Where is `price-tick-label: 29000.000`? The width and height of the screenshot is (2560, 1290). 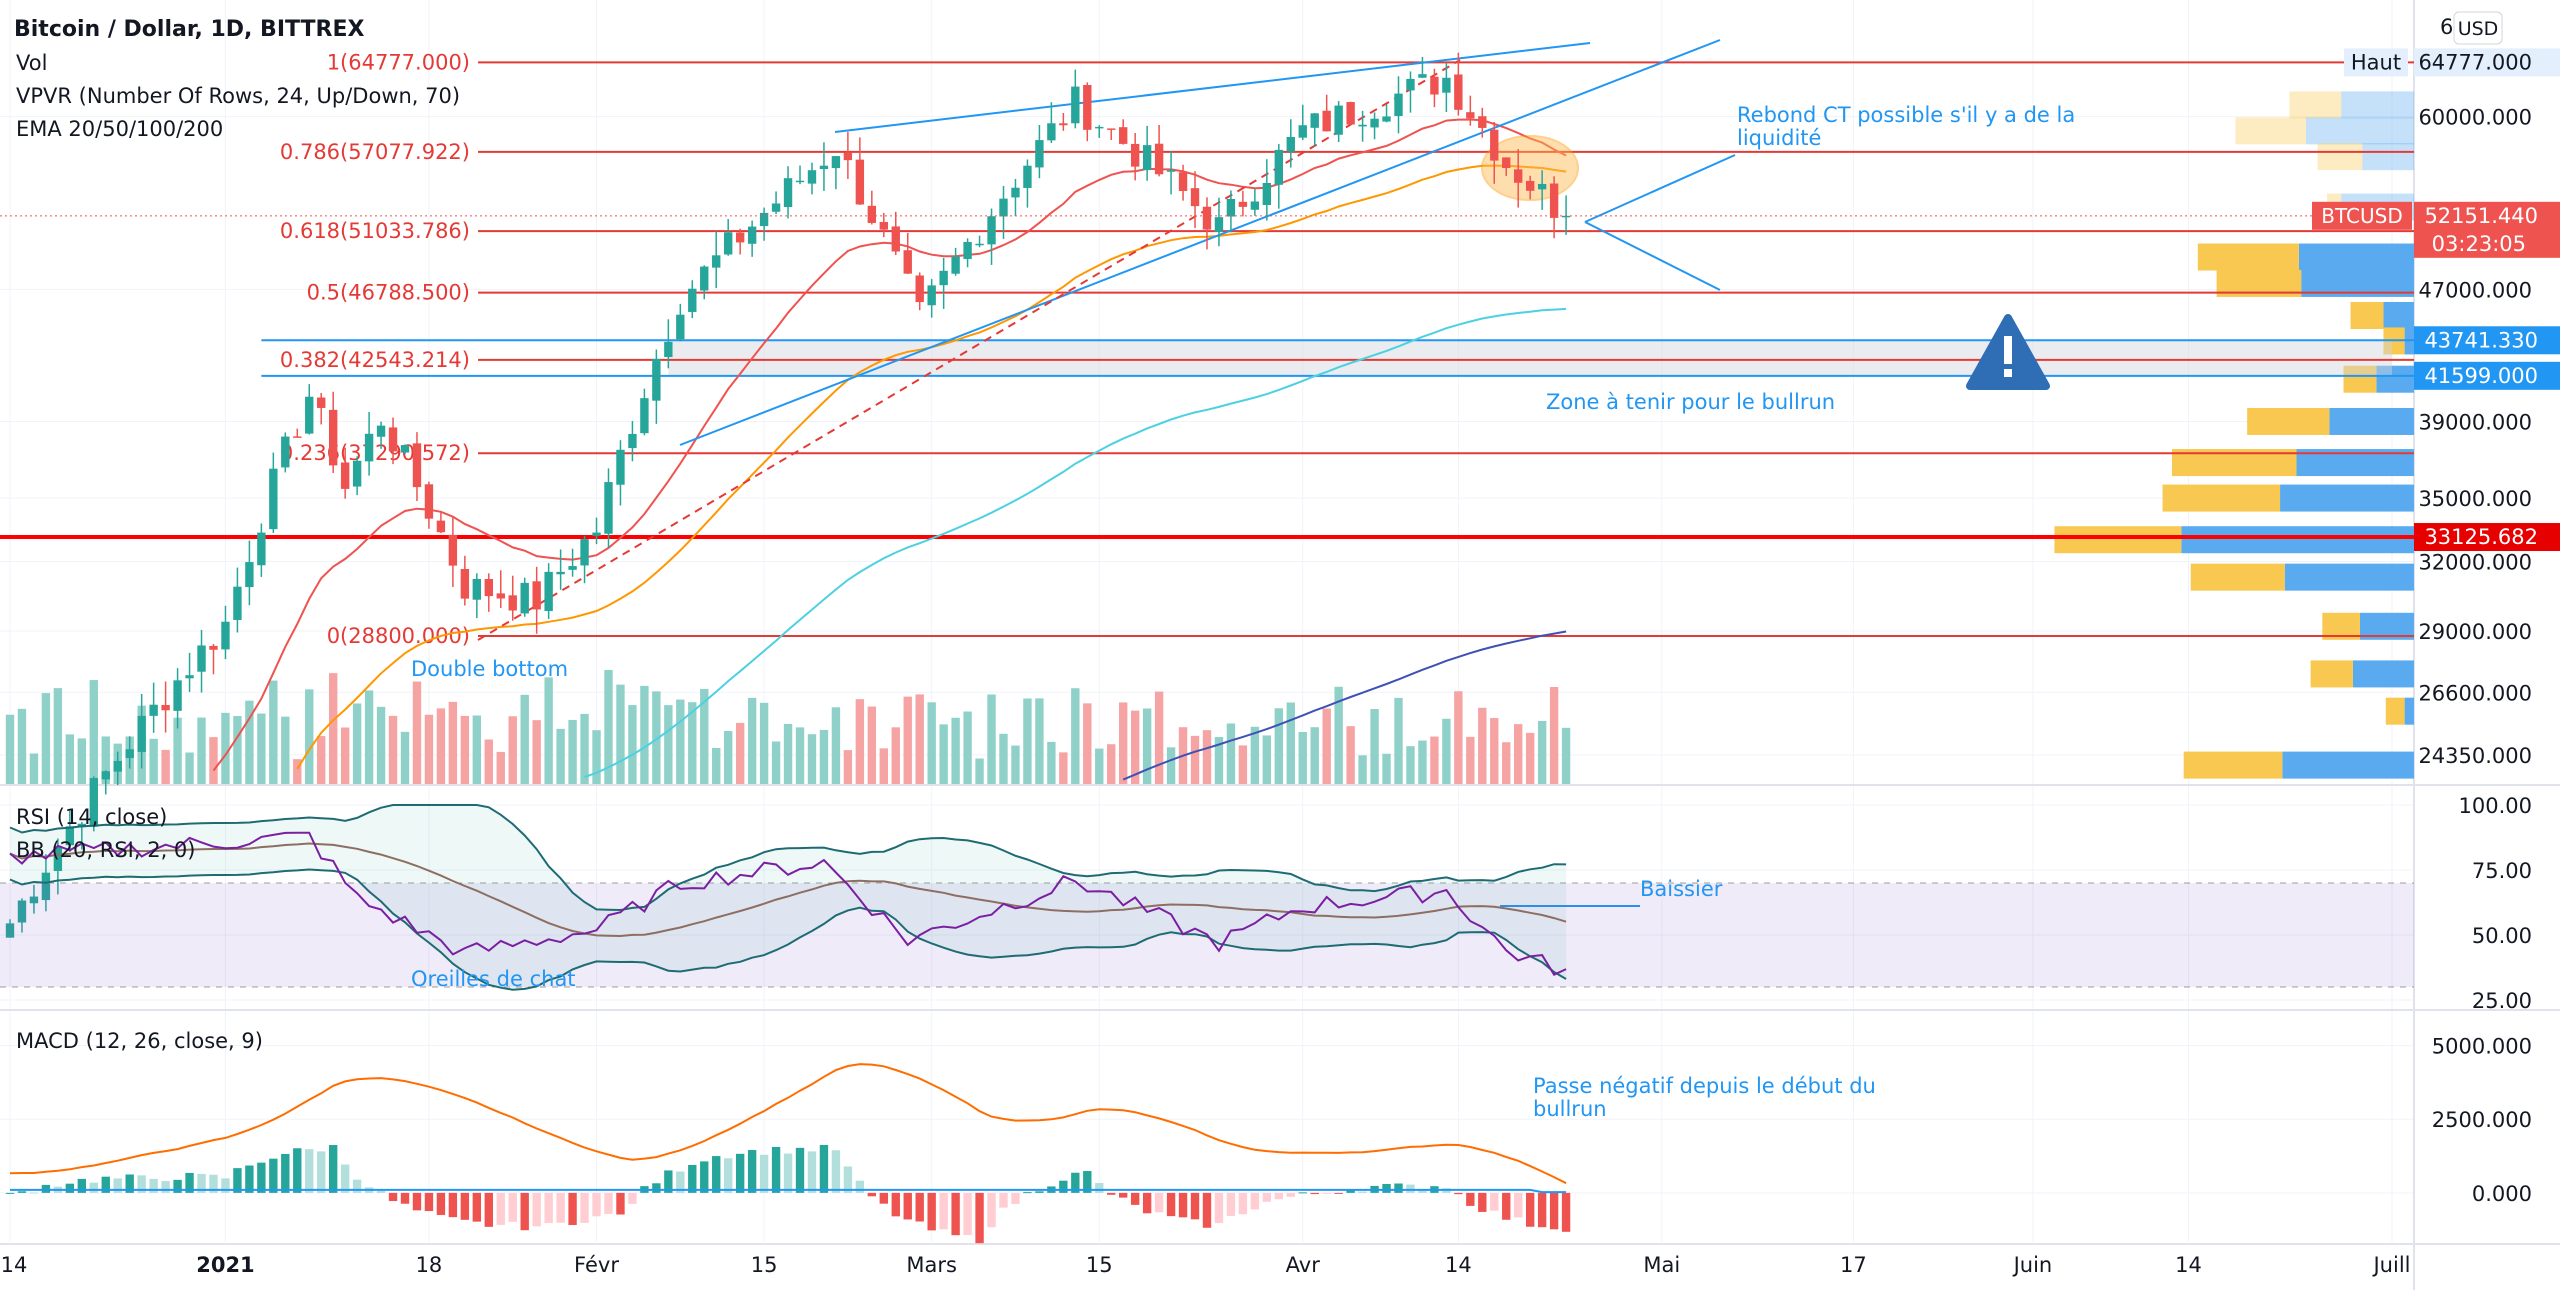 price-tick-label: 29000.000 is located at coordinates (2475, 632).